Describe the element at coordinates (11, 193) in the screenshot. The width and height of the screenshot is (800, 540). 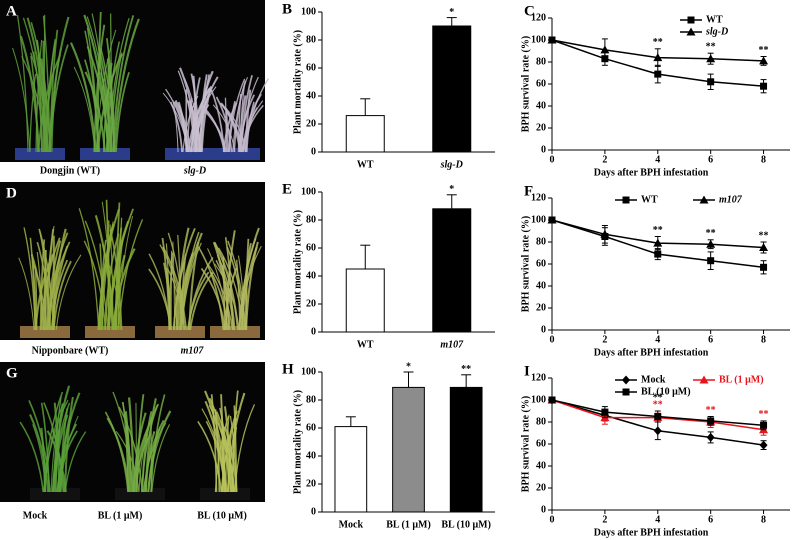
I see `panel-label: D` at that location.